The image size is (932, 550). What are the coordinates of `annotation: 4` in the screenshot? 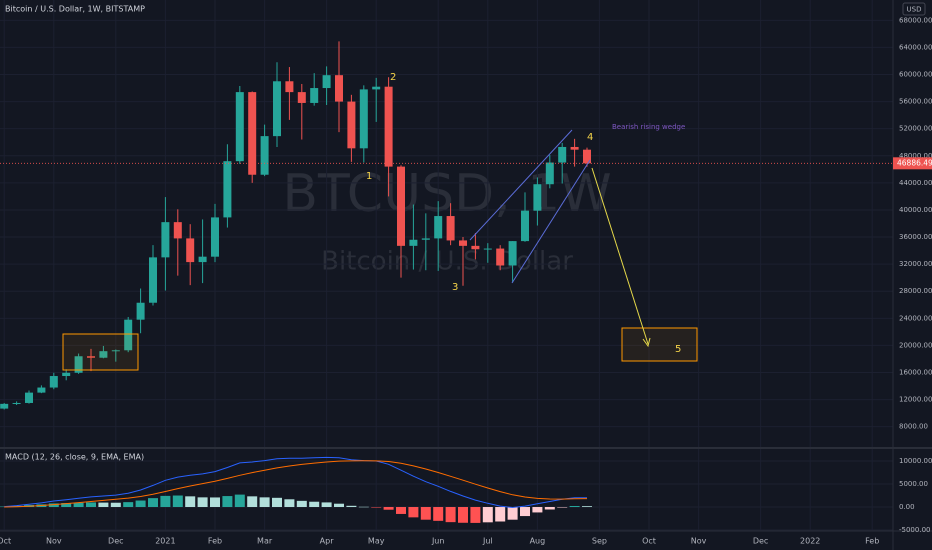 It's located at (590, 137).